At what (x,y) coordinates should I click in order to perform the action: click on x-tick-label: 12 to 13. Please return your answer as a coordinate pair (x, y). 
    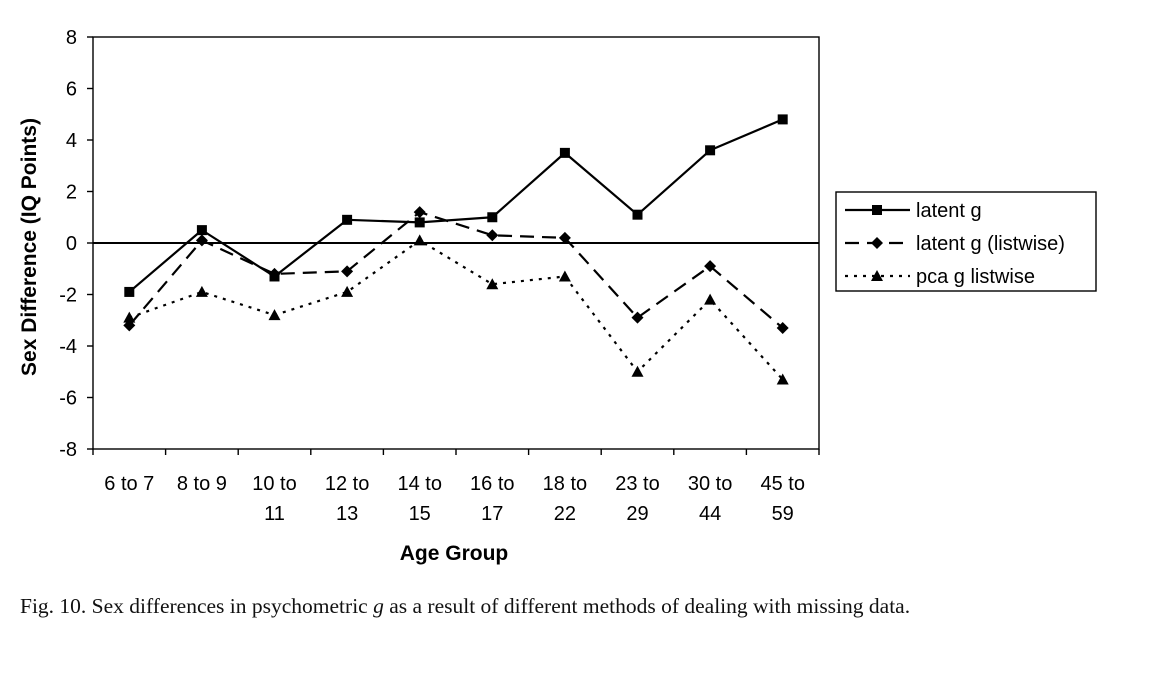
    Looking at the image, I should click on (347, 499).